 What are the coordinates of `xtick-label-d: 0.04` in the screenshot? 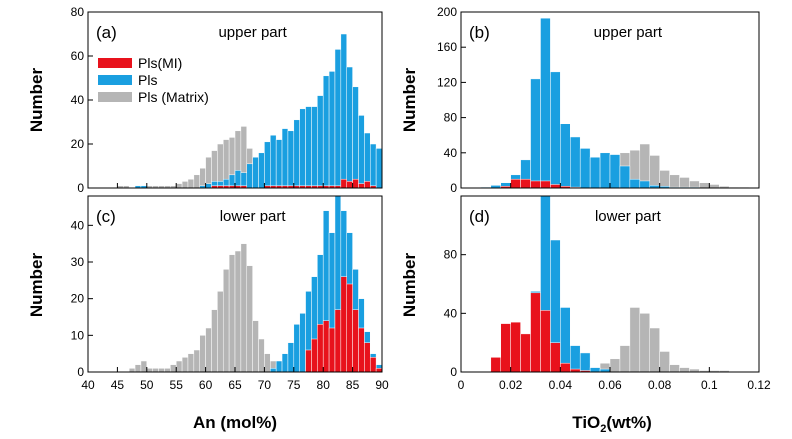 It's located at (561, 385).